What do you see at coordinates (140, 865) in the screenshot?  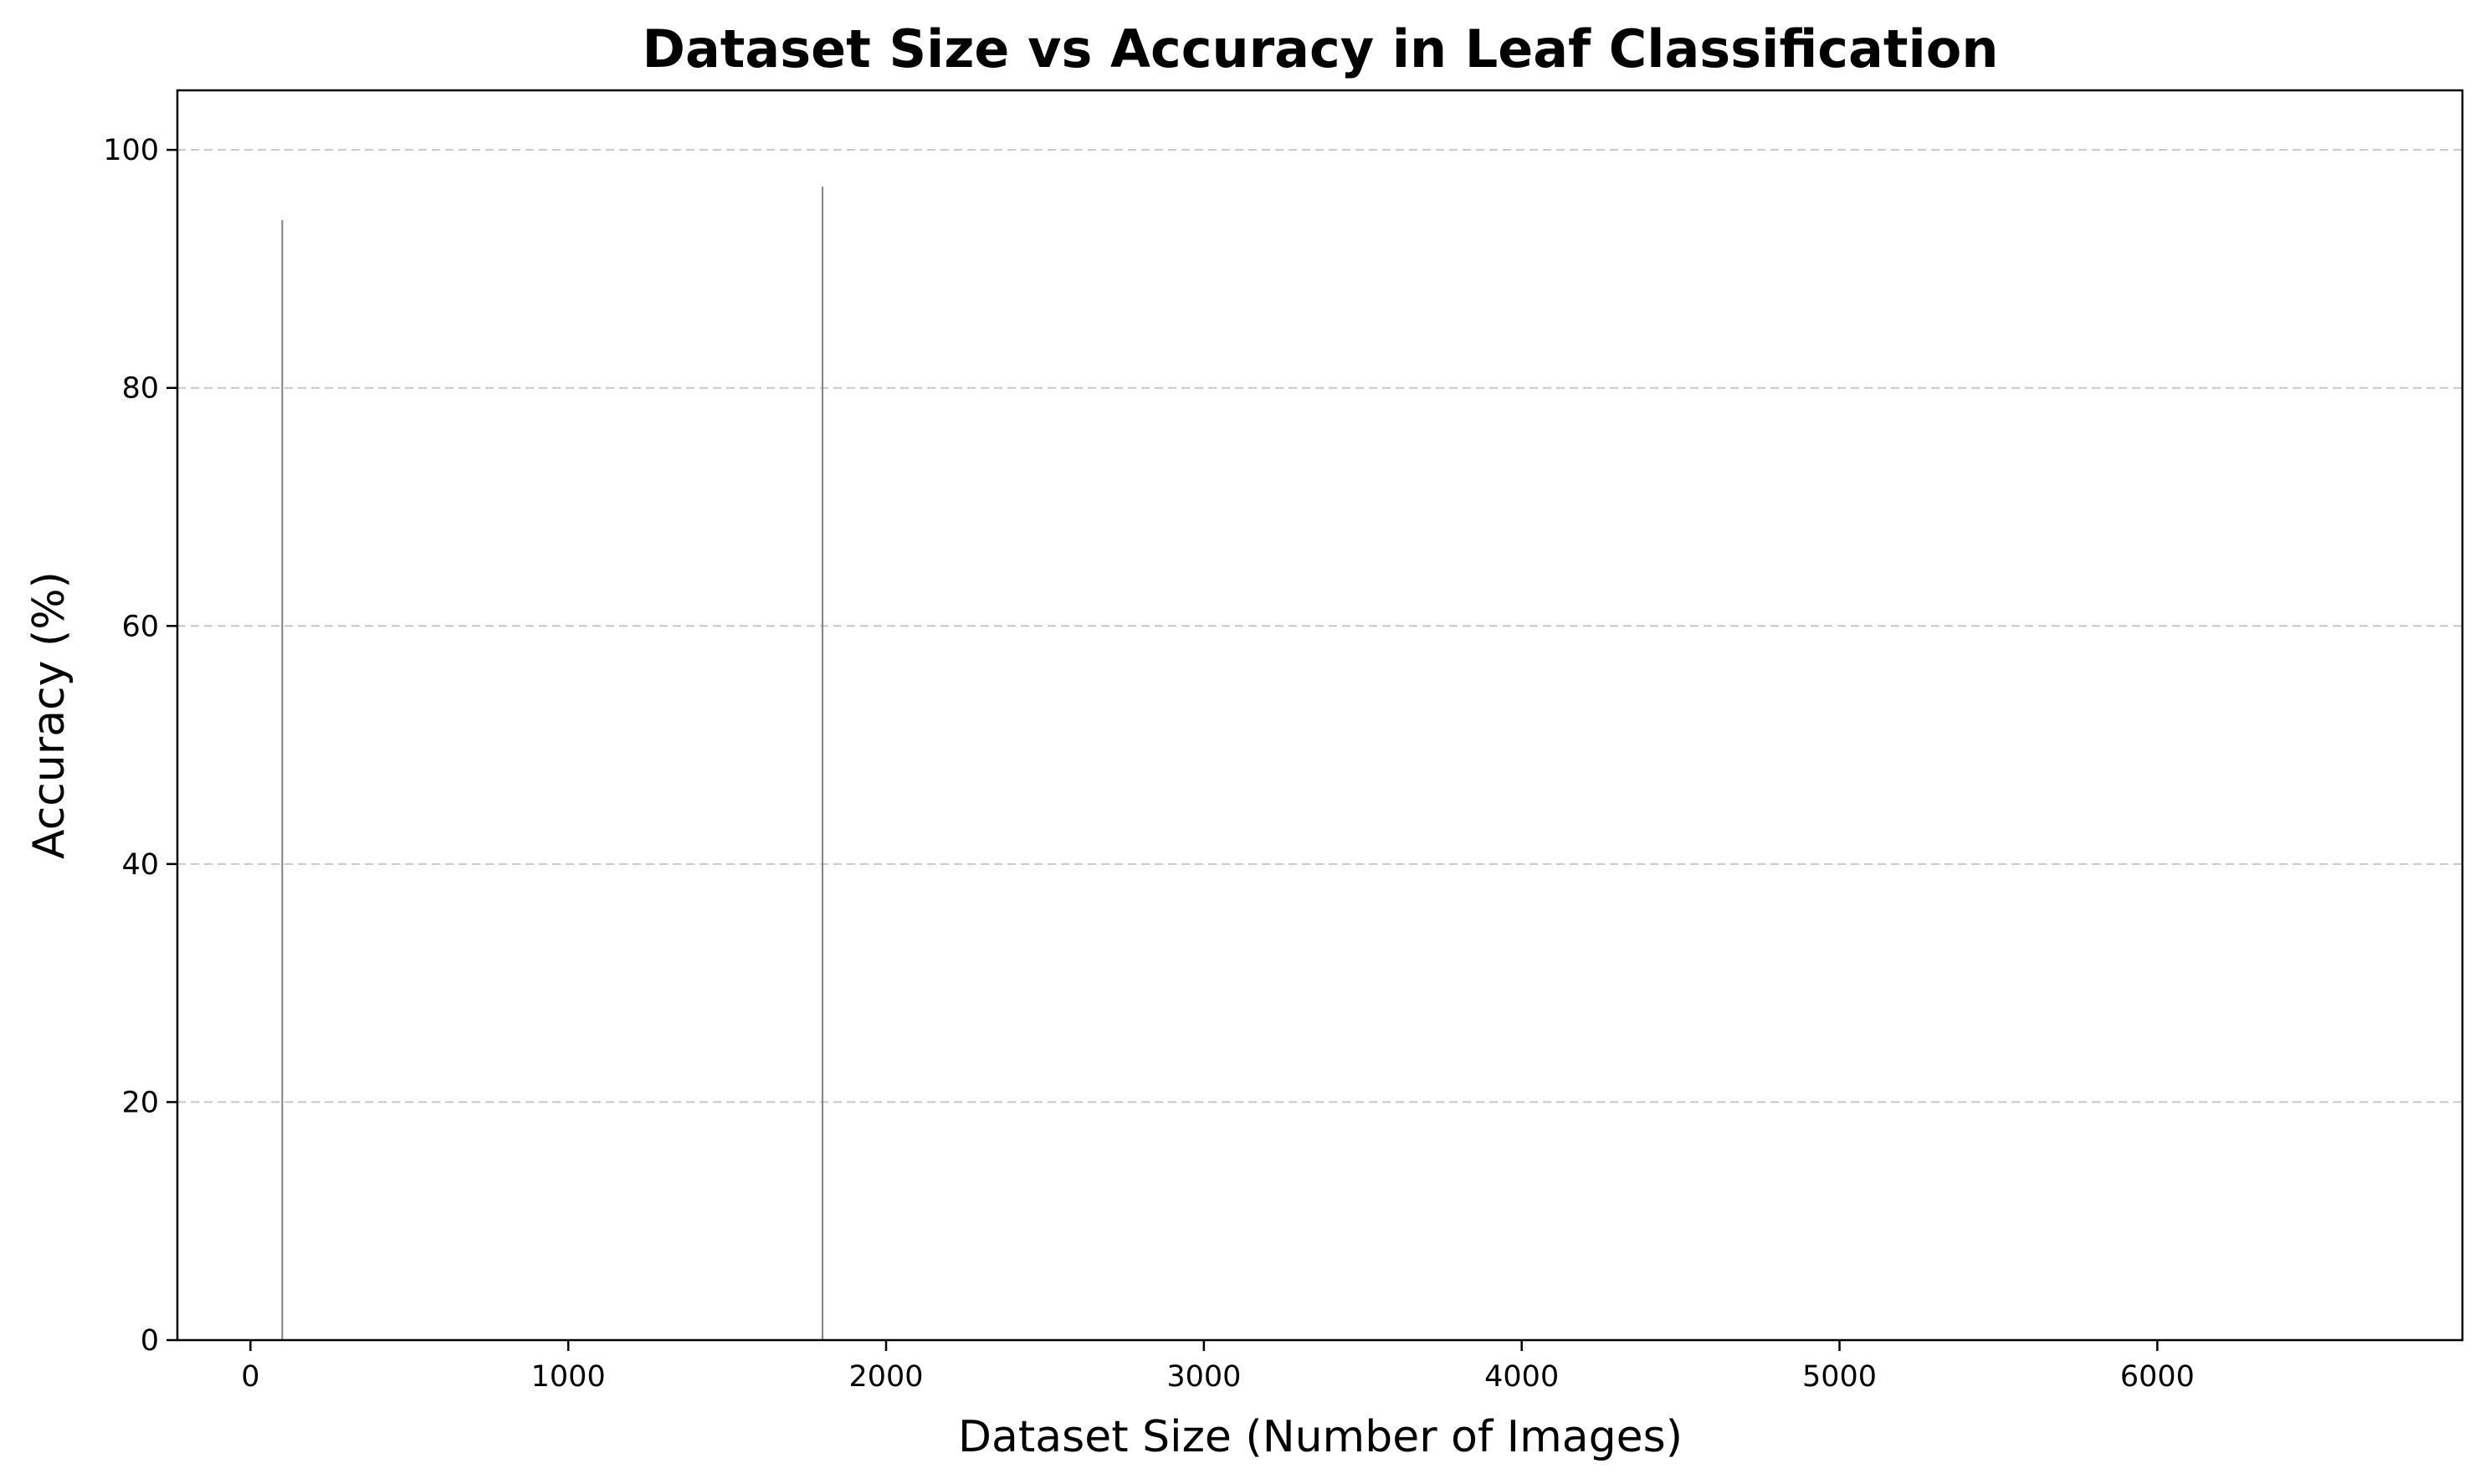 I see `y-tick-label: 40` at bounding box center [140, 865].